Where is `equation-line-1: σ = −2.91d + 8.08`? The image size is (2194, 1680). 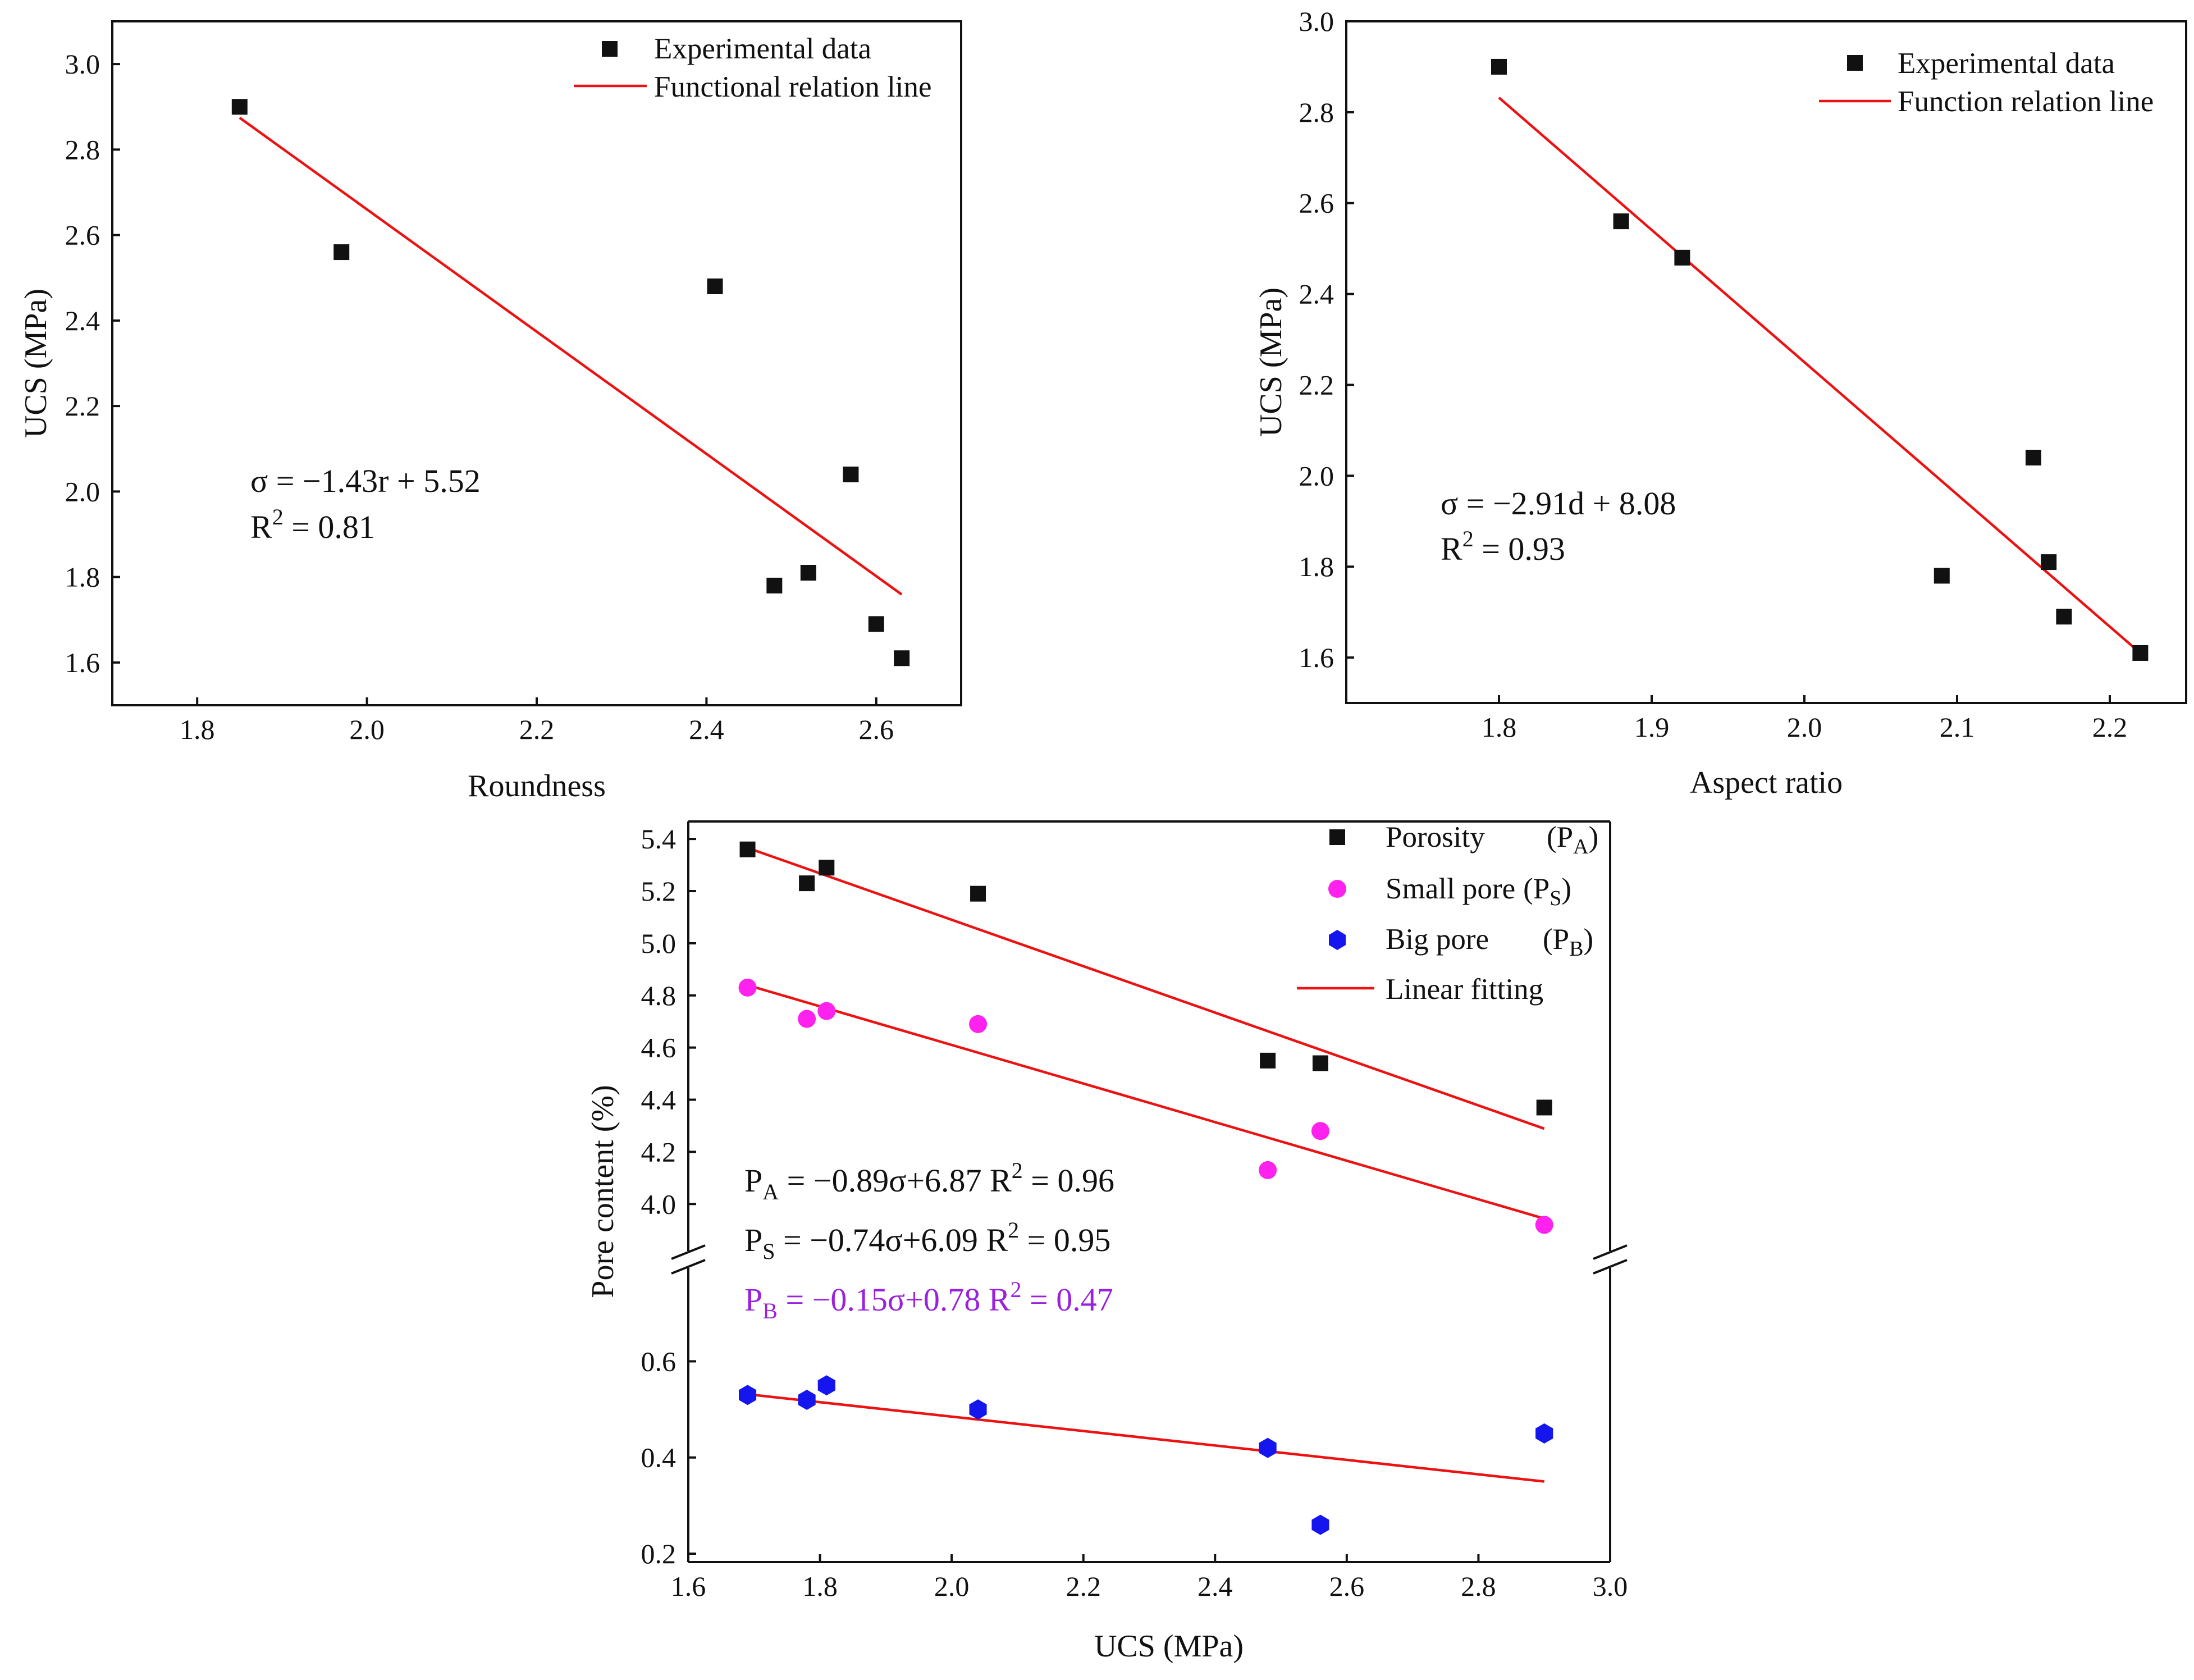
equation-line-1: σ = −2.91d + 8.08 is located at coordinates (1558, 503).